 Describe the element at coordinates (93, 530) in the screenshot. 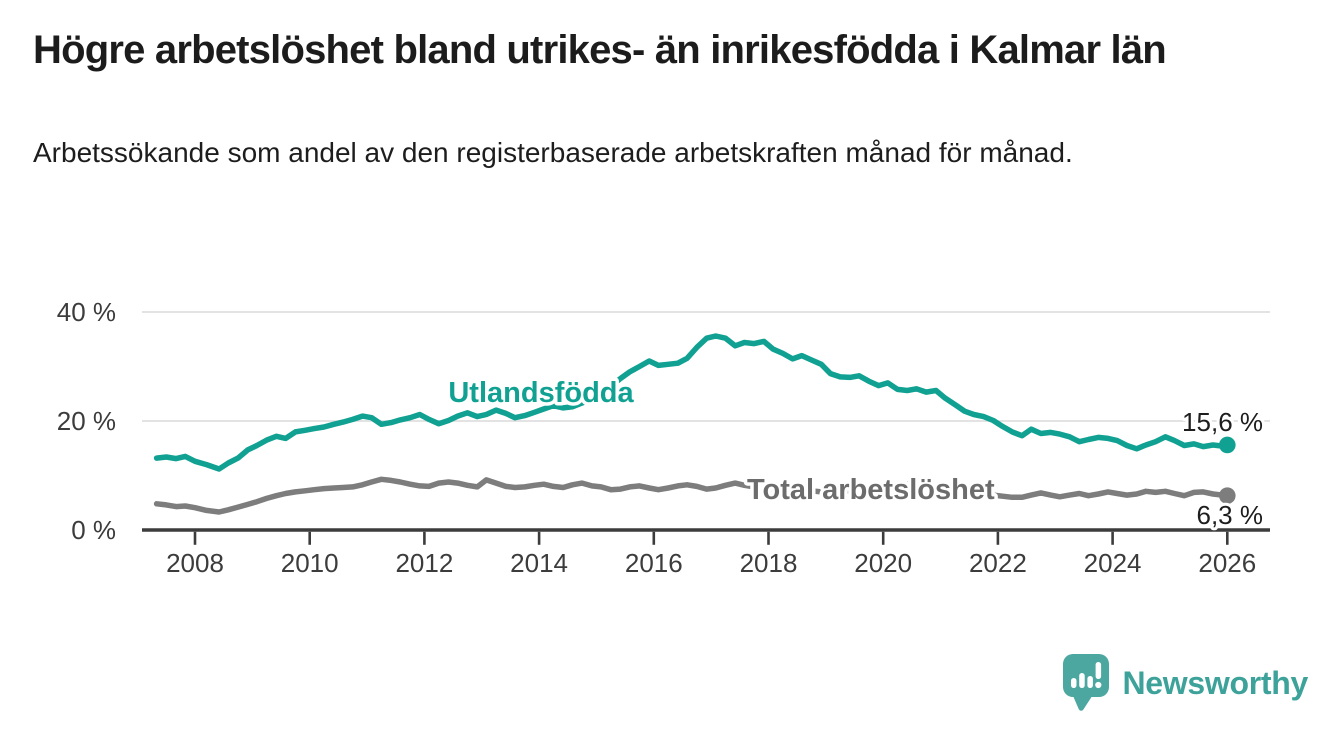

I see `y-axis-label-0: 0 %` at that location.